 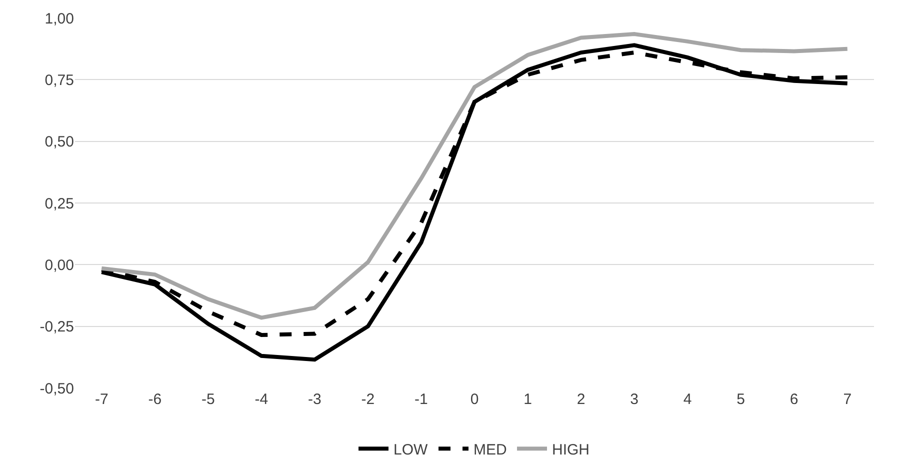 I want to click on x-tick-label: -6, so click(x=155, y=399).